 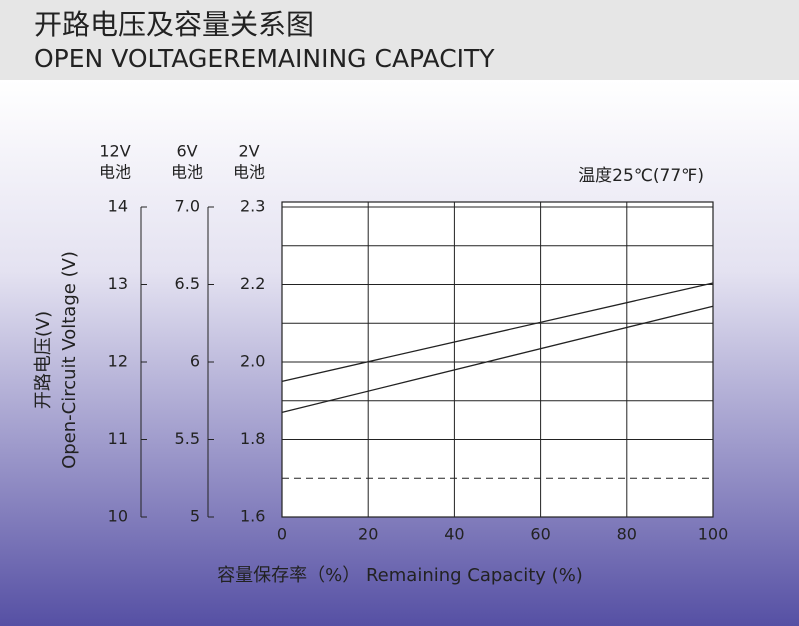 What do you see at coordinates (368, 534) in the screenshot?
I see `x-tick-label: 20` at bounding box center [368, 534].